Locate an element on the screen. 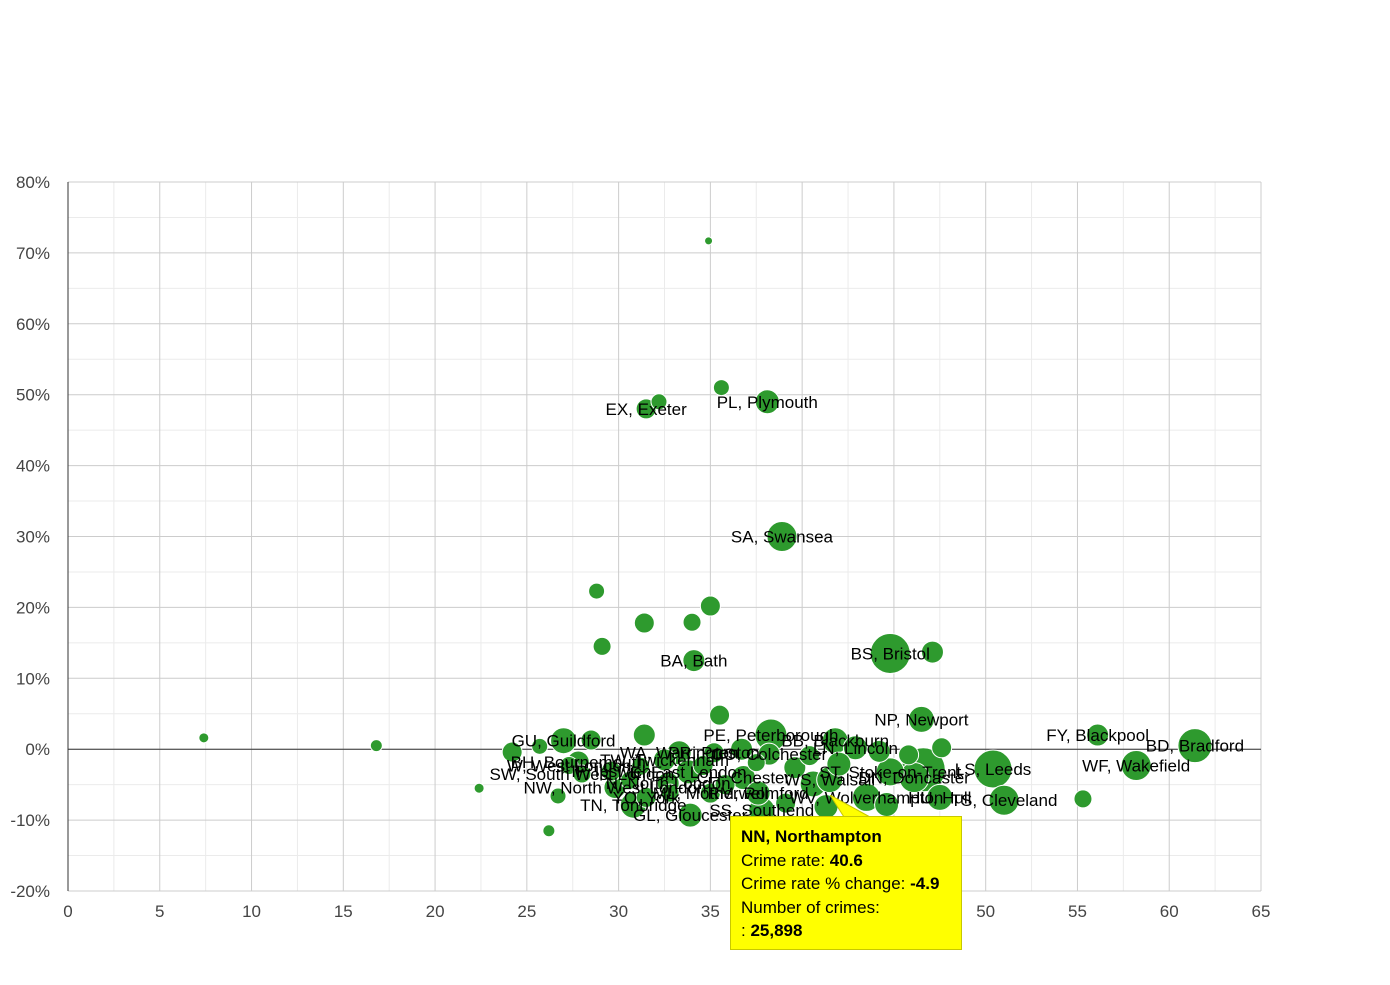 This screenshot has width=1390, height=985. bubble-label: CO, Colchester is located at coordinates (769, 754).